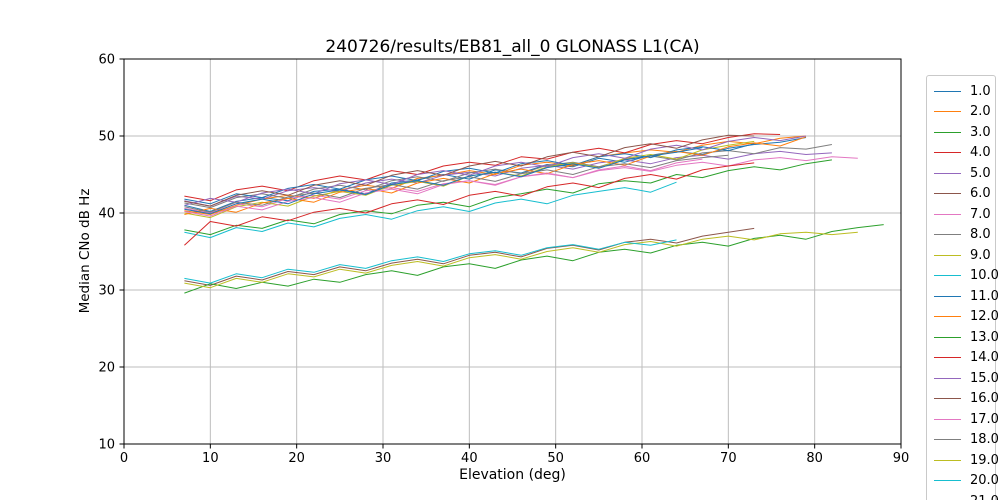 Image resolution: width=1000 pixels, height=500 pixels. I want to click on legend-label: 6.0, so click(980, 194).